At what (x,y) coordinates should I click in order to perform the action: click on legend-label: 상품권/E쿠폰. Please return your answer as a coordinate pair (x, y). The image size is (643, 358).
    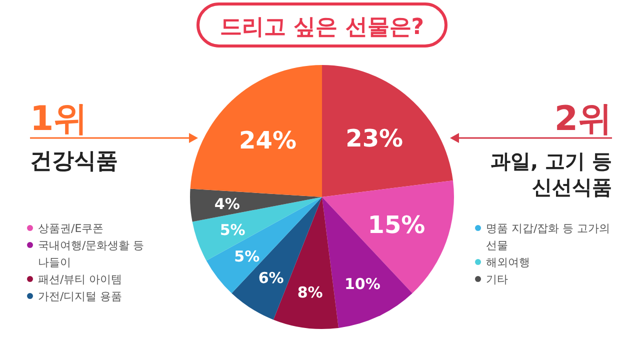
    Looking at the image, I should click on (71, 228).